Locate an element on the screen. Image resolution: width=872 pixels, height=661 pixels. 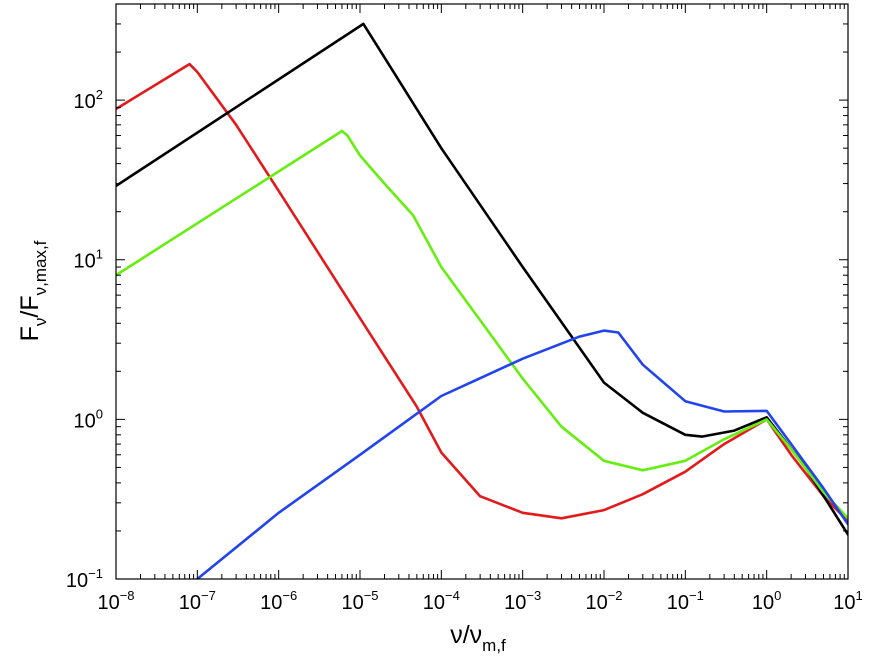
y-axis-title-mid: /F is located at coordinates (30, 306).